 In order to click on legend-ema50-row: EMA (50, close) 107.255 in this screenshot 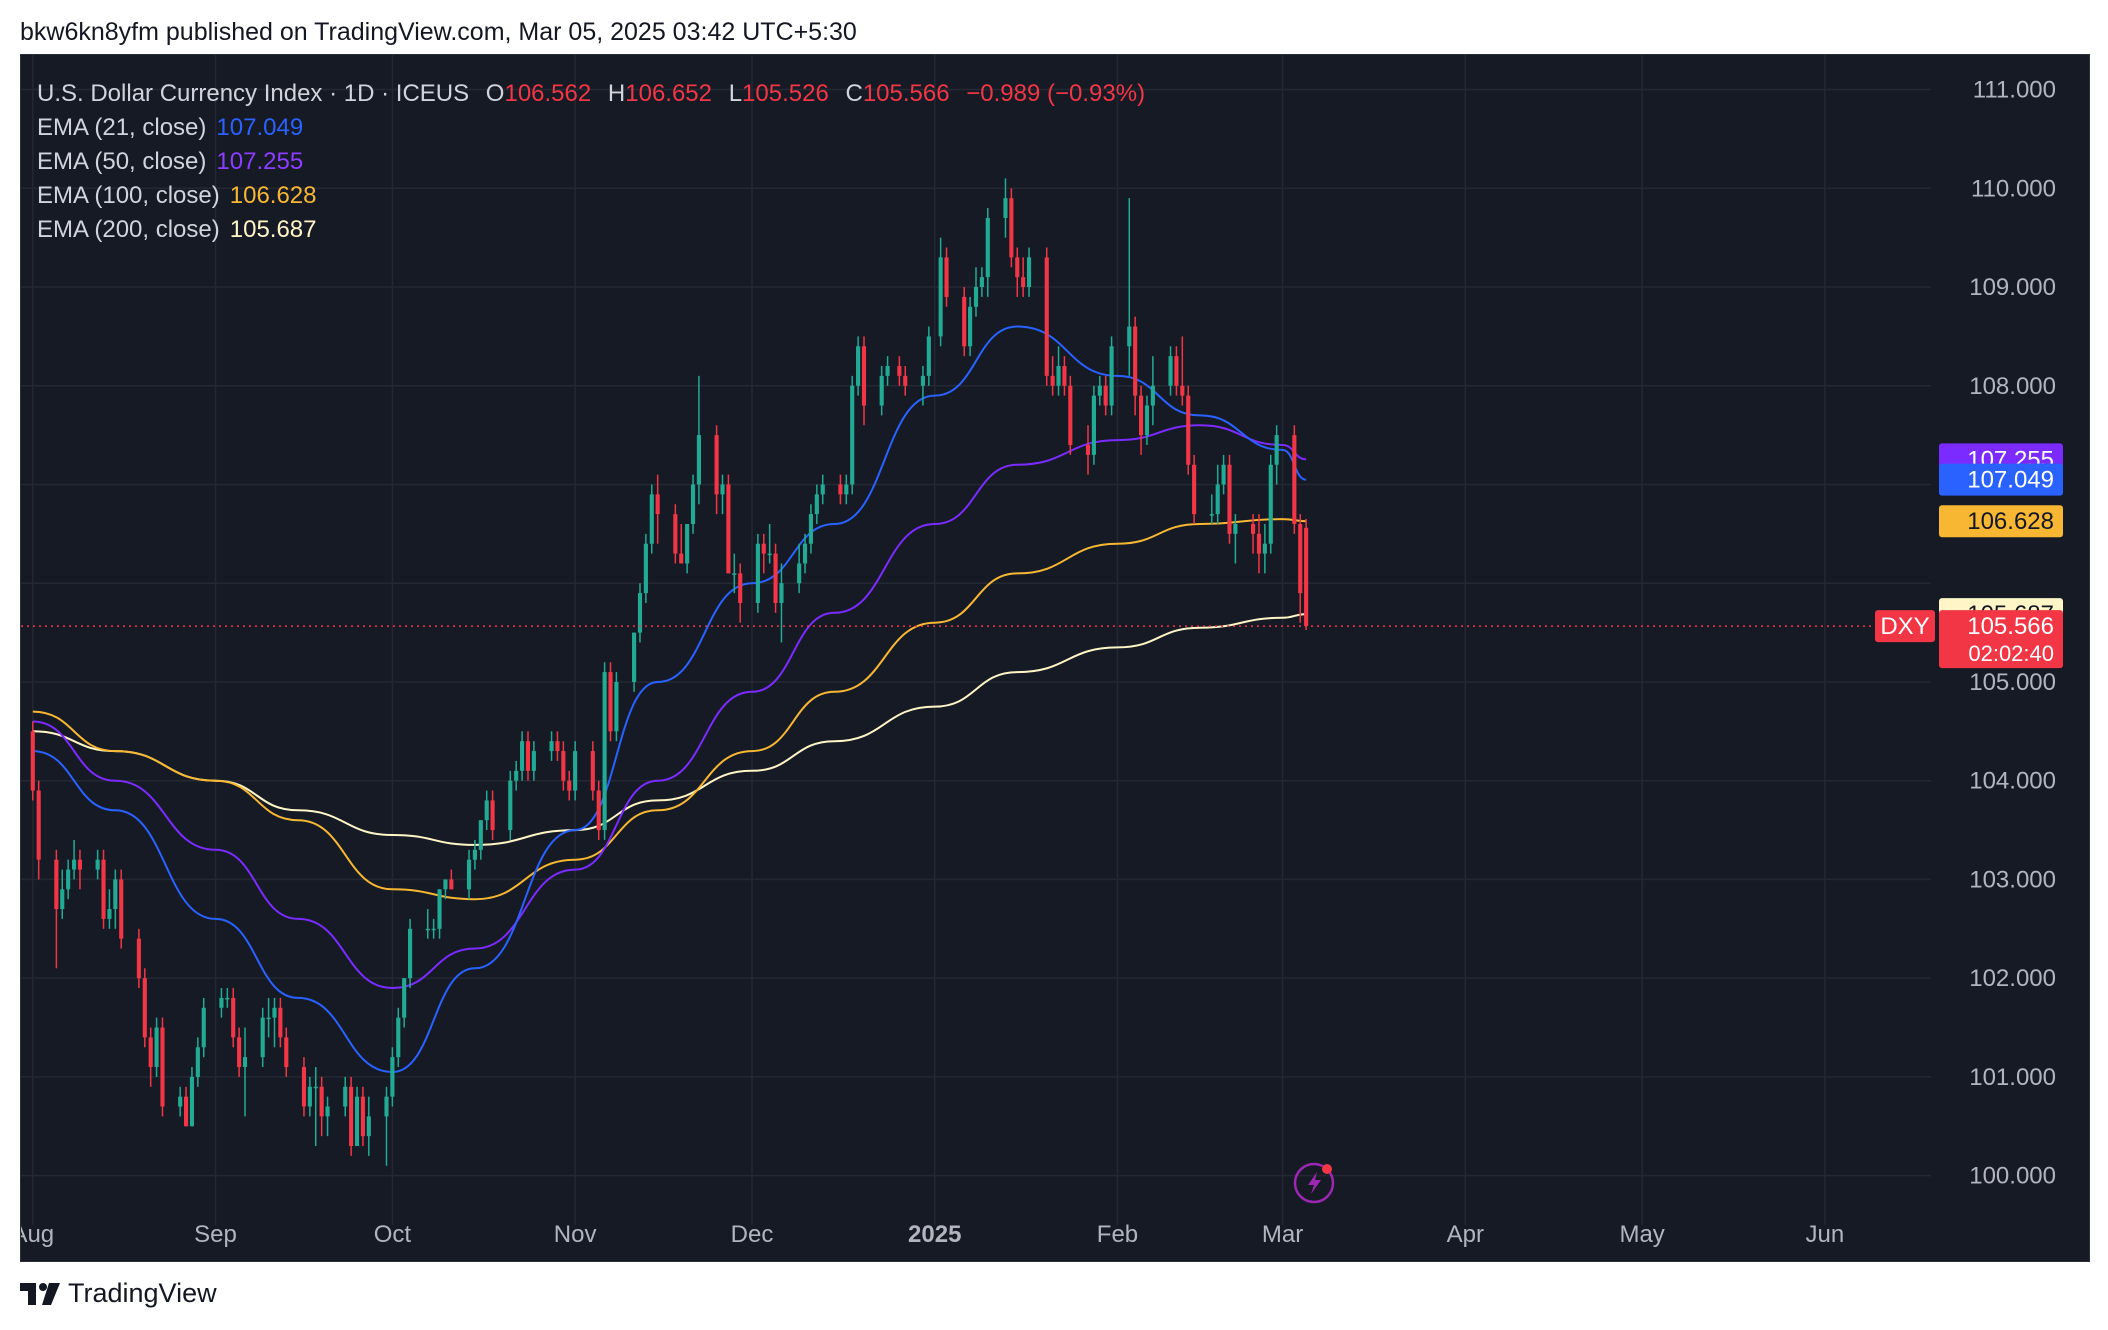, I will do `click(591, 162)`.